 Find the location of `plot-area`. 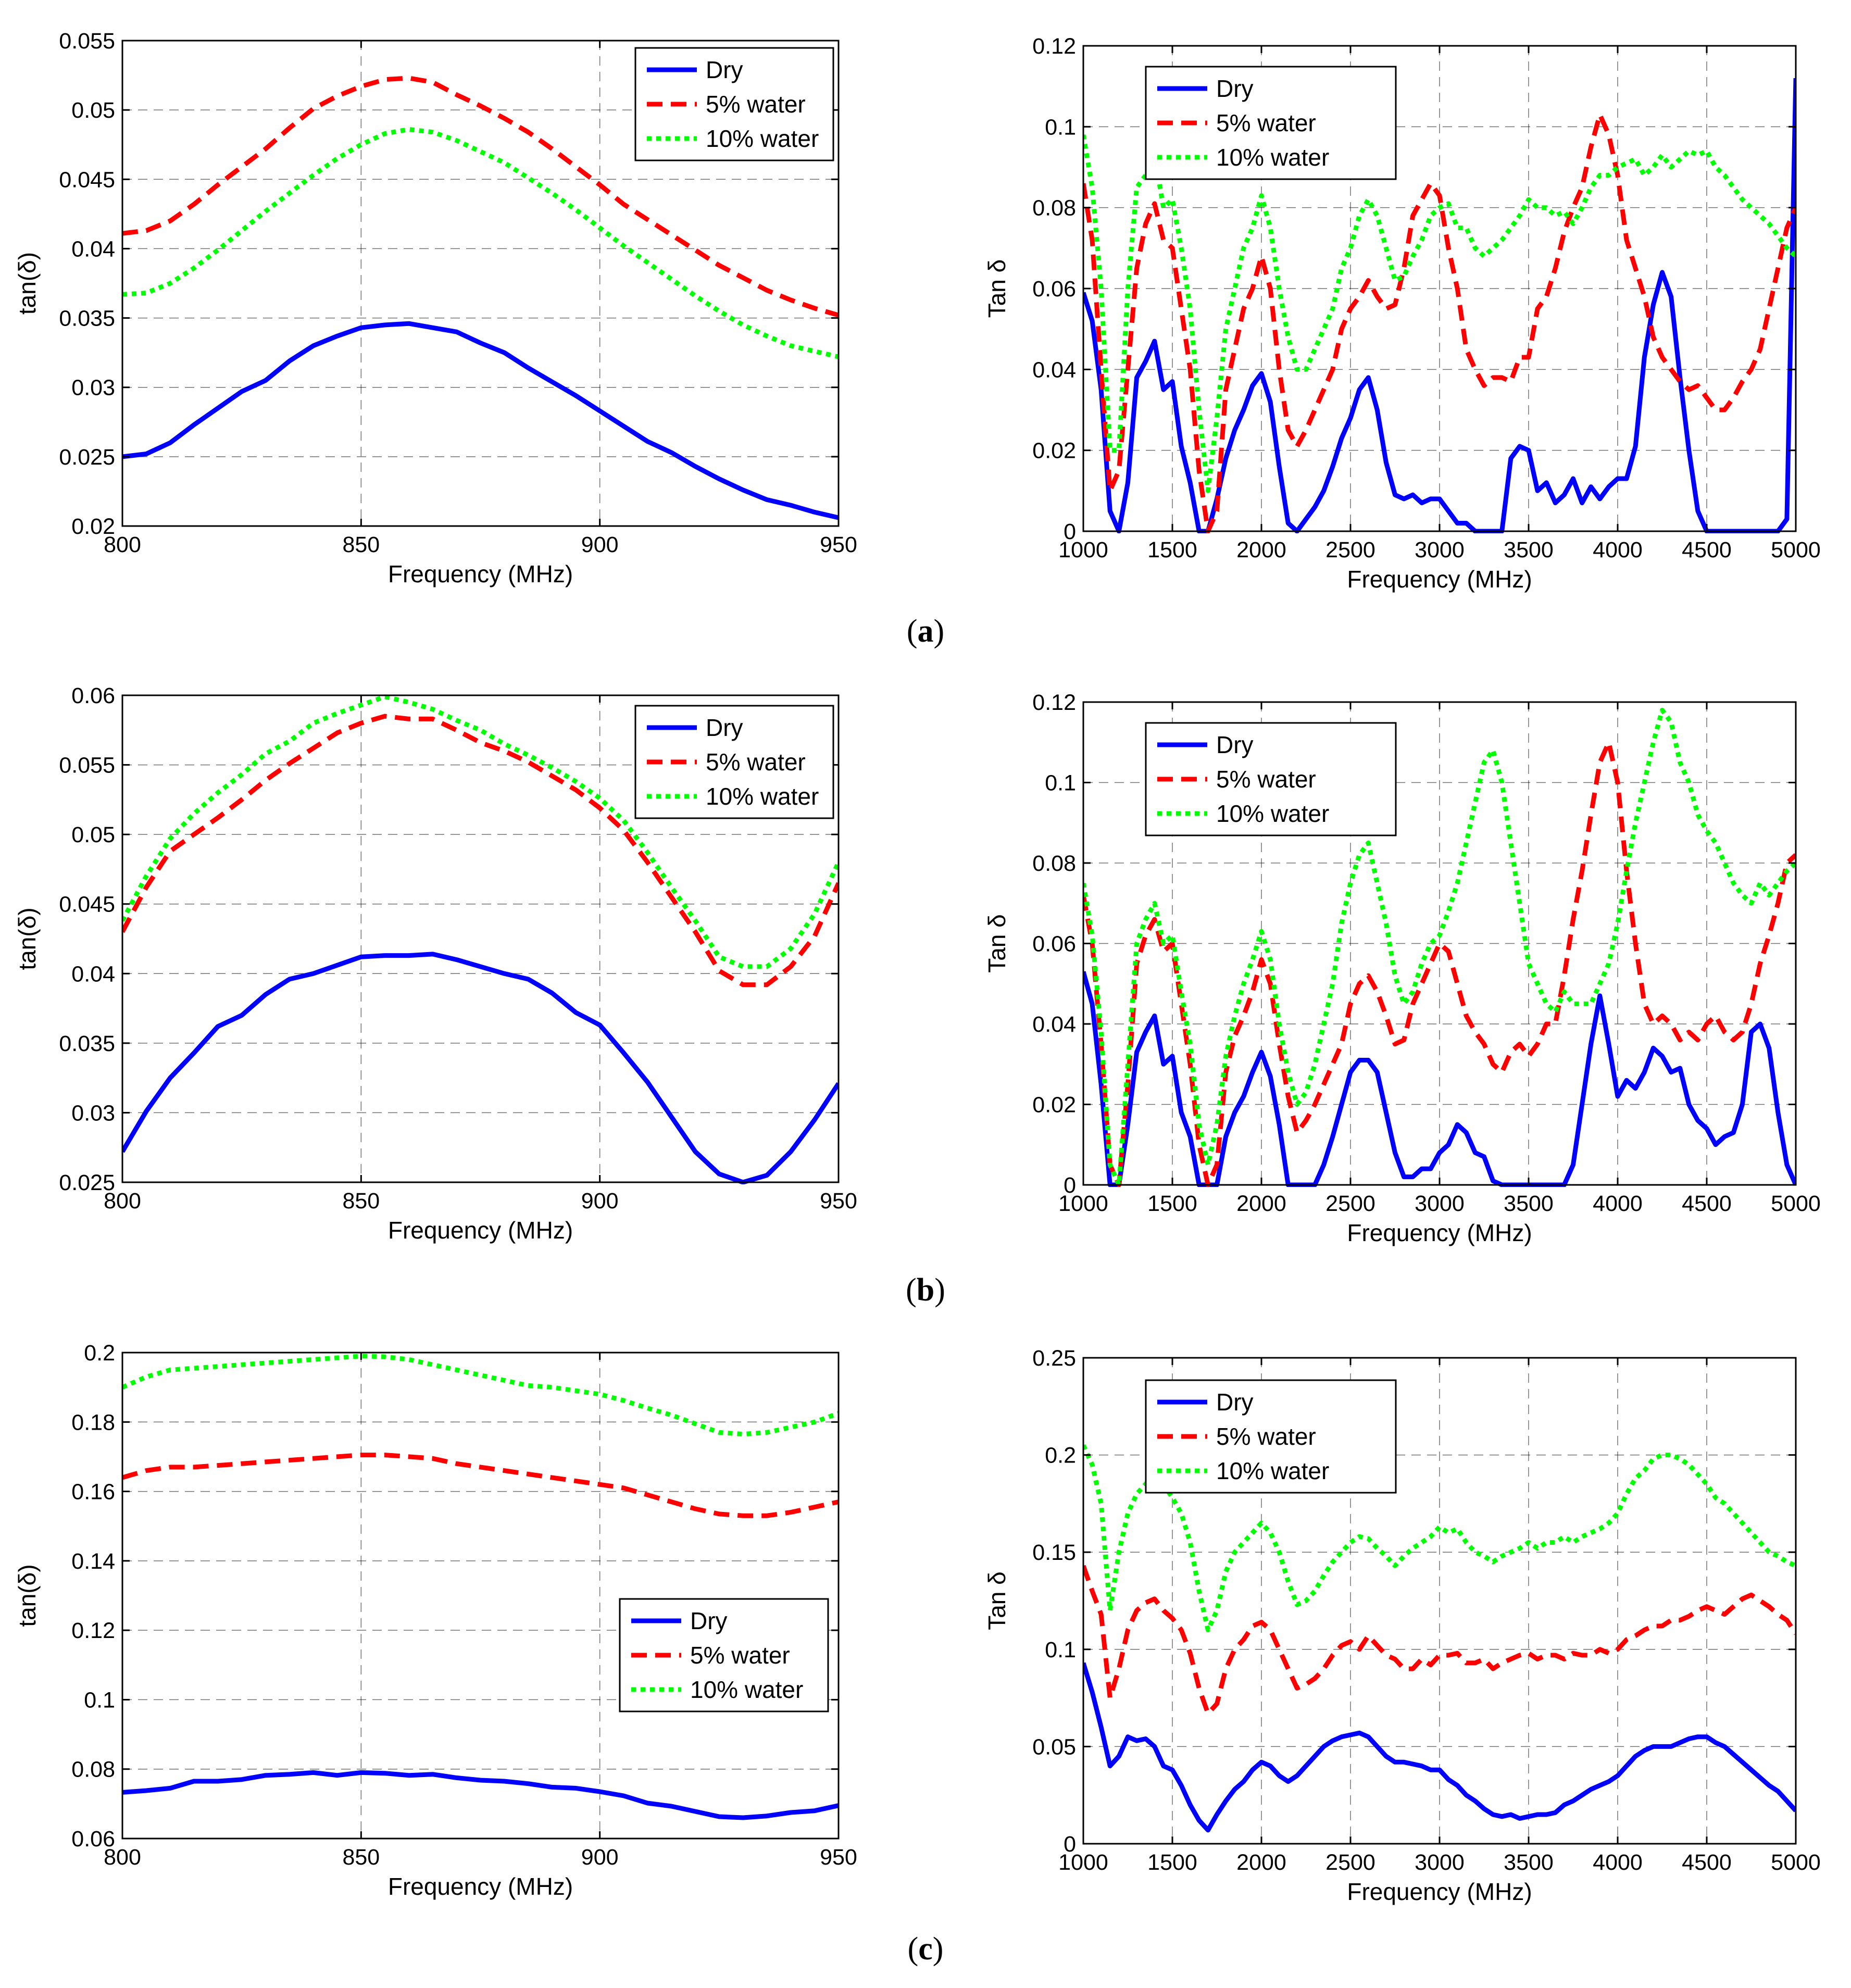

plot-area is located at coordinates (480, 1596).